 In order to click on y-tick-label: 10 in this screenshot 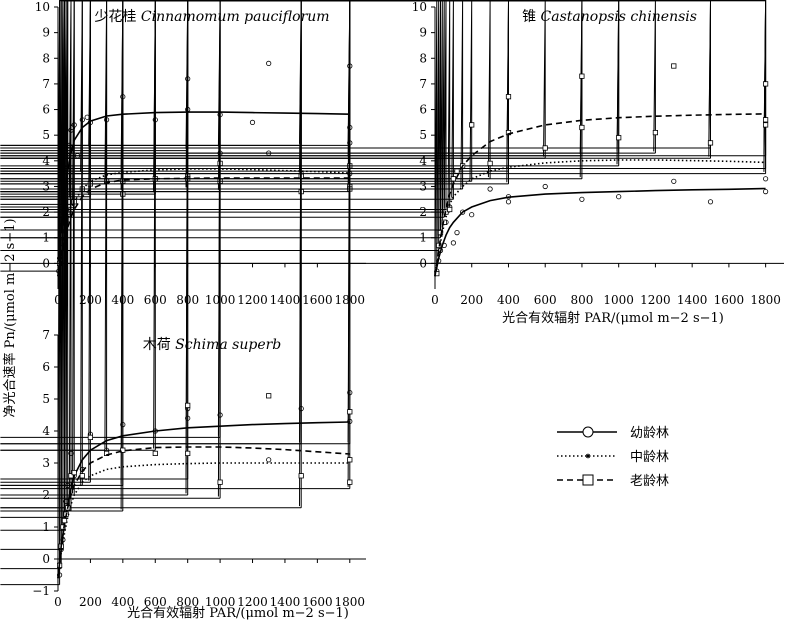, I will do `click(419, 7)`.